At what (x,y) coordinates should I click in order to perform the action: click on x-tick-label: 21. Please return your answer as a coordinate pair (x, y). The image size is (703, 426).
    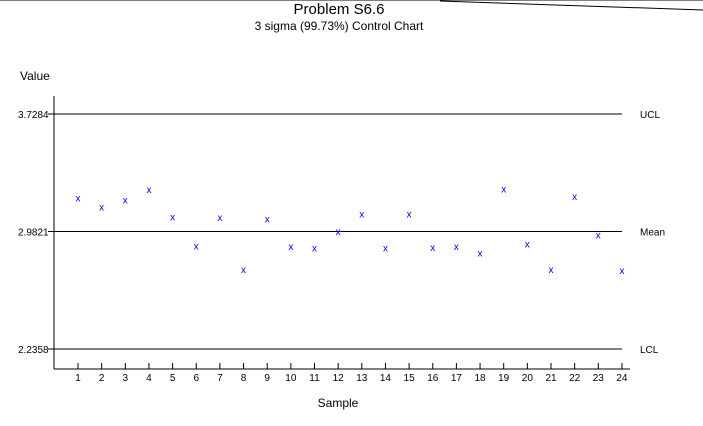
    Looking at the image, I should click on (551, 378).